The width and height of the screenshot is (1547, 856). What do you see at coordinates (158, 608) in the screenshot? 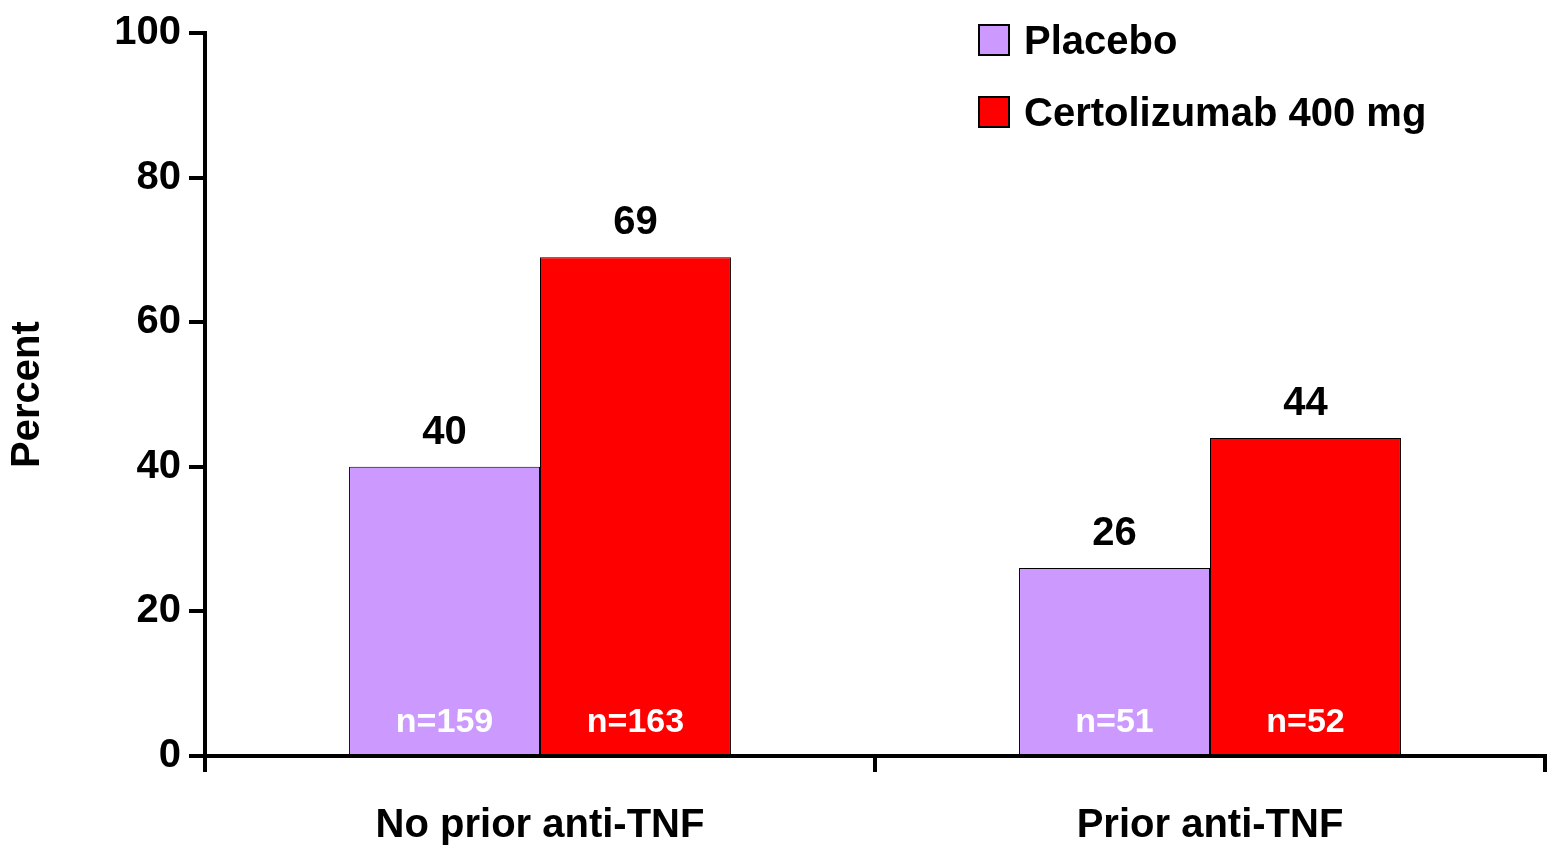
I see `y-tick-label: 20` at bounding box center [158, 608].